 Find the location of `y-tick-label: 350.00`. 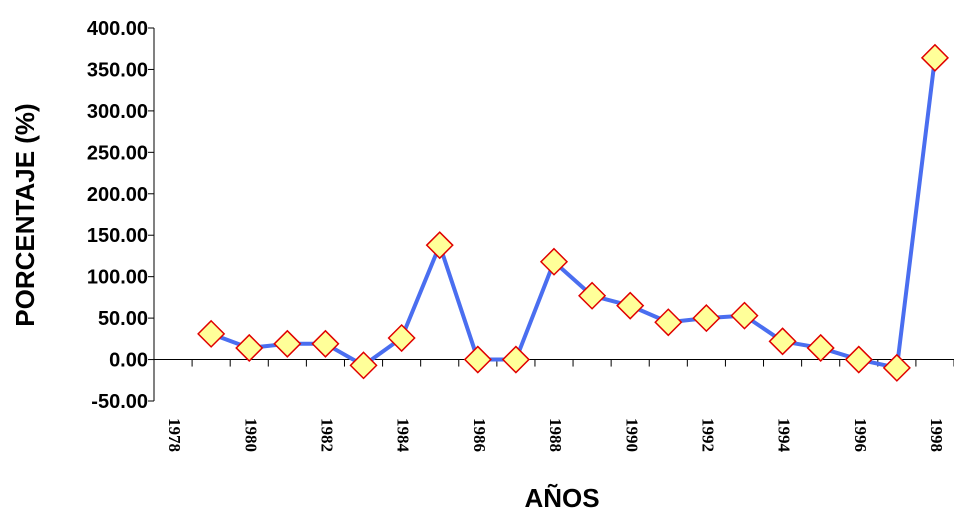

y-tick-label: 350.00 is located at coordinates (117, 70).